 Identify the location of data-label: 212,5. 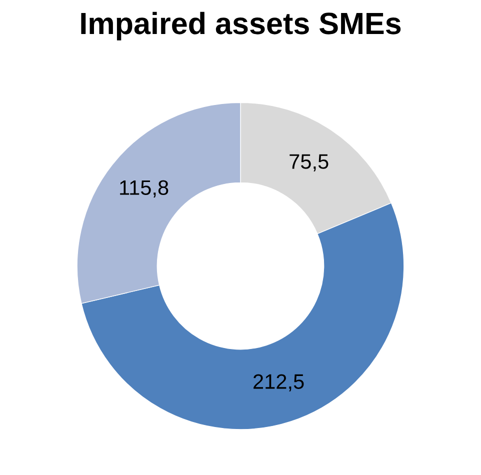
(279, 383).